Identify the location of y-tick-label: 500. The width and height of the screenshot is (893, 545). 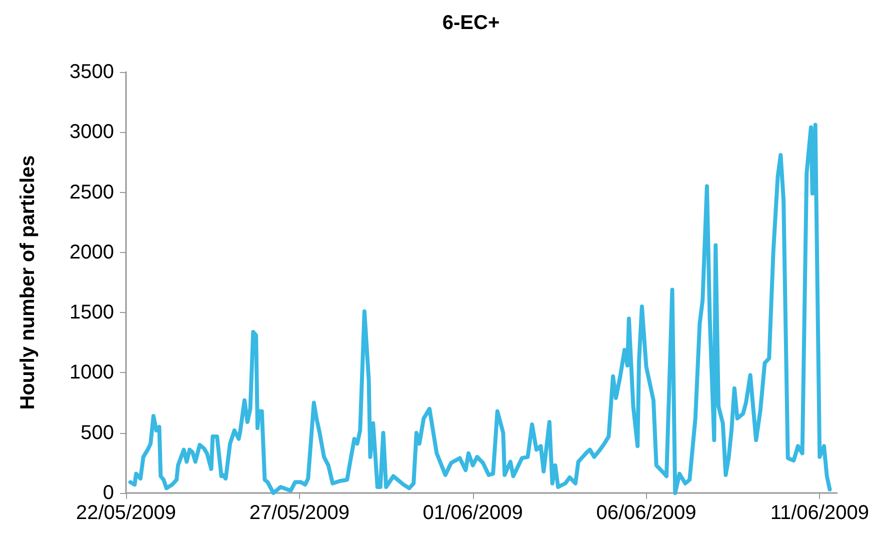
(97, 433).